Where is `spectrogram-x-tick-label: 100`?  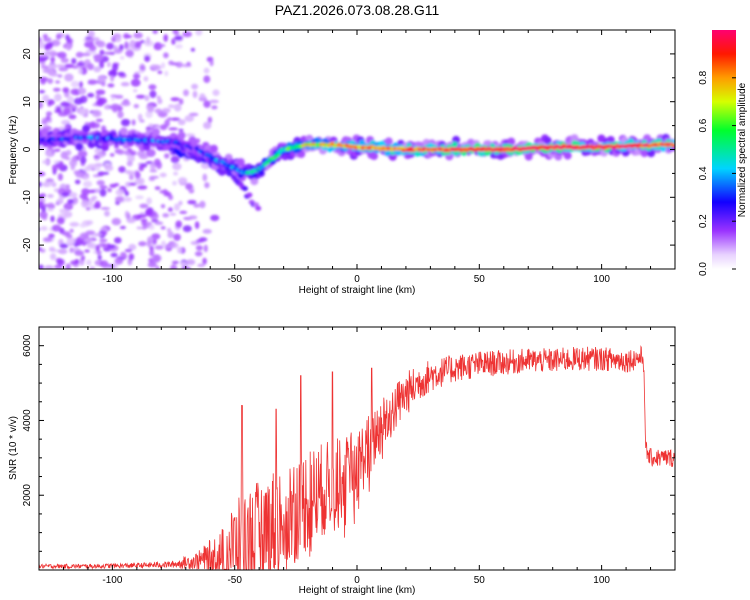 spectrogram-x-tick-label: 100 is located at coordinates (601, 279).